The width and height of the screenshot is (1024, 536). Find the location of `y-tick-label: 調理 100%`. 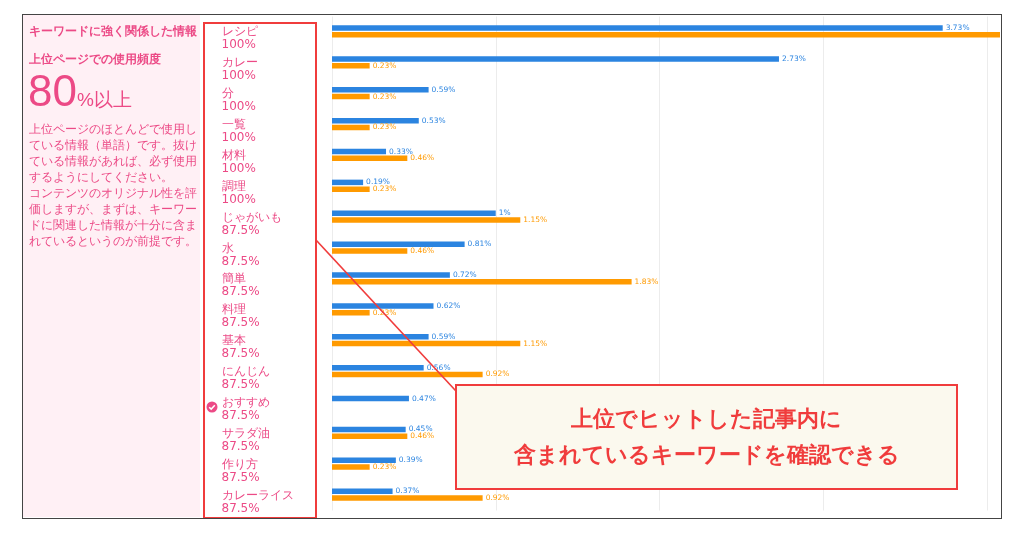

y-tick-label: 調理 100% is located at coordinates (238, 192).